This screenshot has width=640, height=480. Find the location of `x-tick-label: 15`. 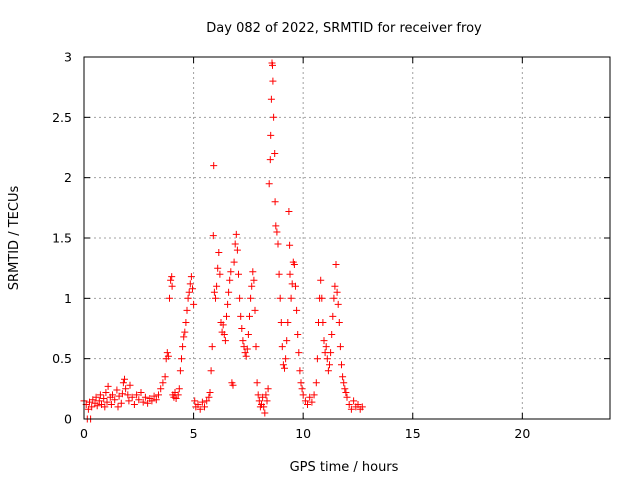

x-tick-label: 15 is located at coordinates (413, 433).